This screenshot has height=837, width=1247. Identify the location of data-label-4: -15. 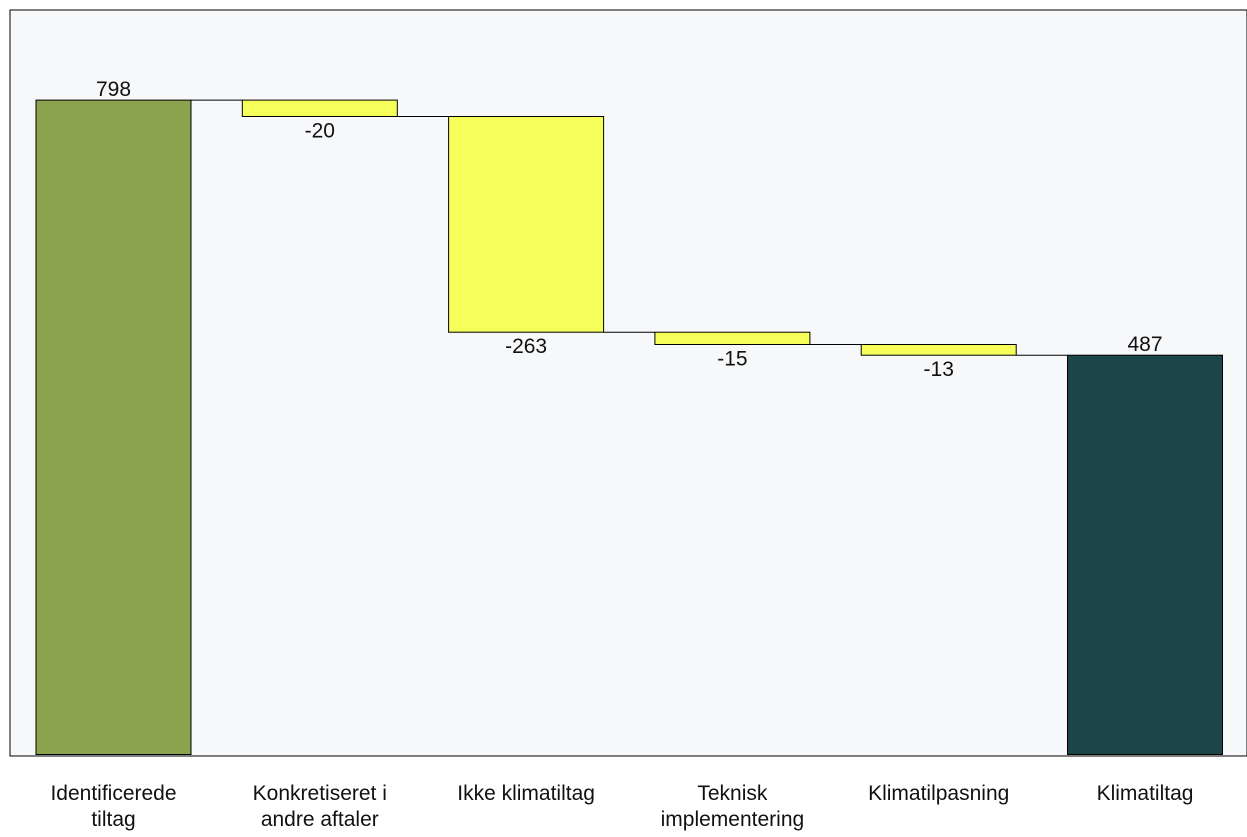
(732, 359).